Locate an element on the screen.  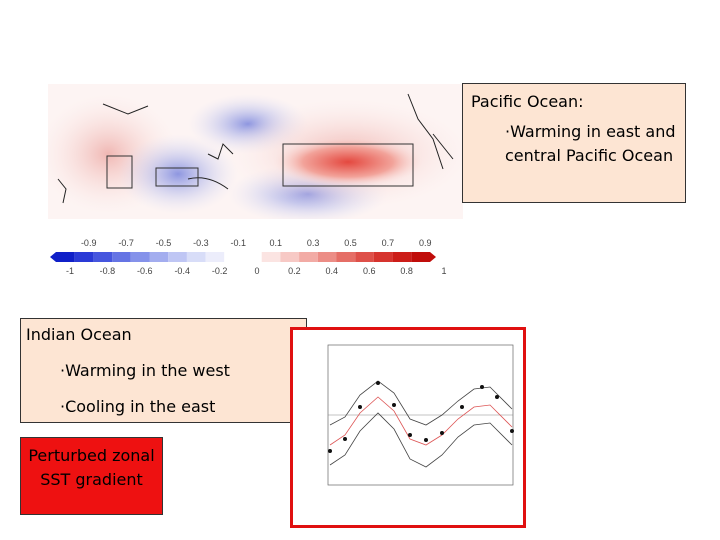
callout-text: Perturbed zonal SST gradient is located at coordinates (91, 467).